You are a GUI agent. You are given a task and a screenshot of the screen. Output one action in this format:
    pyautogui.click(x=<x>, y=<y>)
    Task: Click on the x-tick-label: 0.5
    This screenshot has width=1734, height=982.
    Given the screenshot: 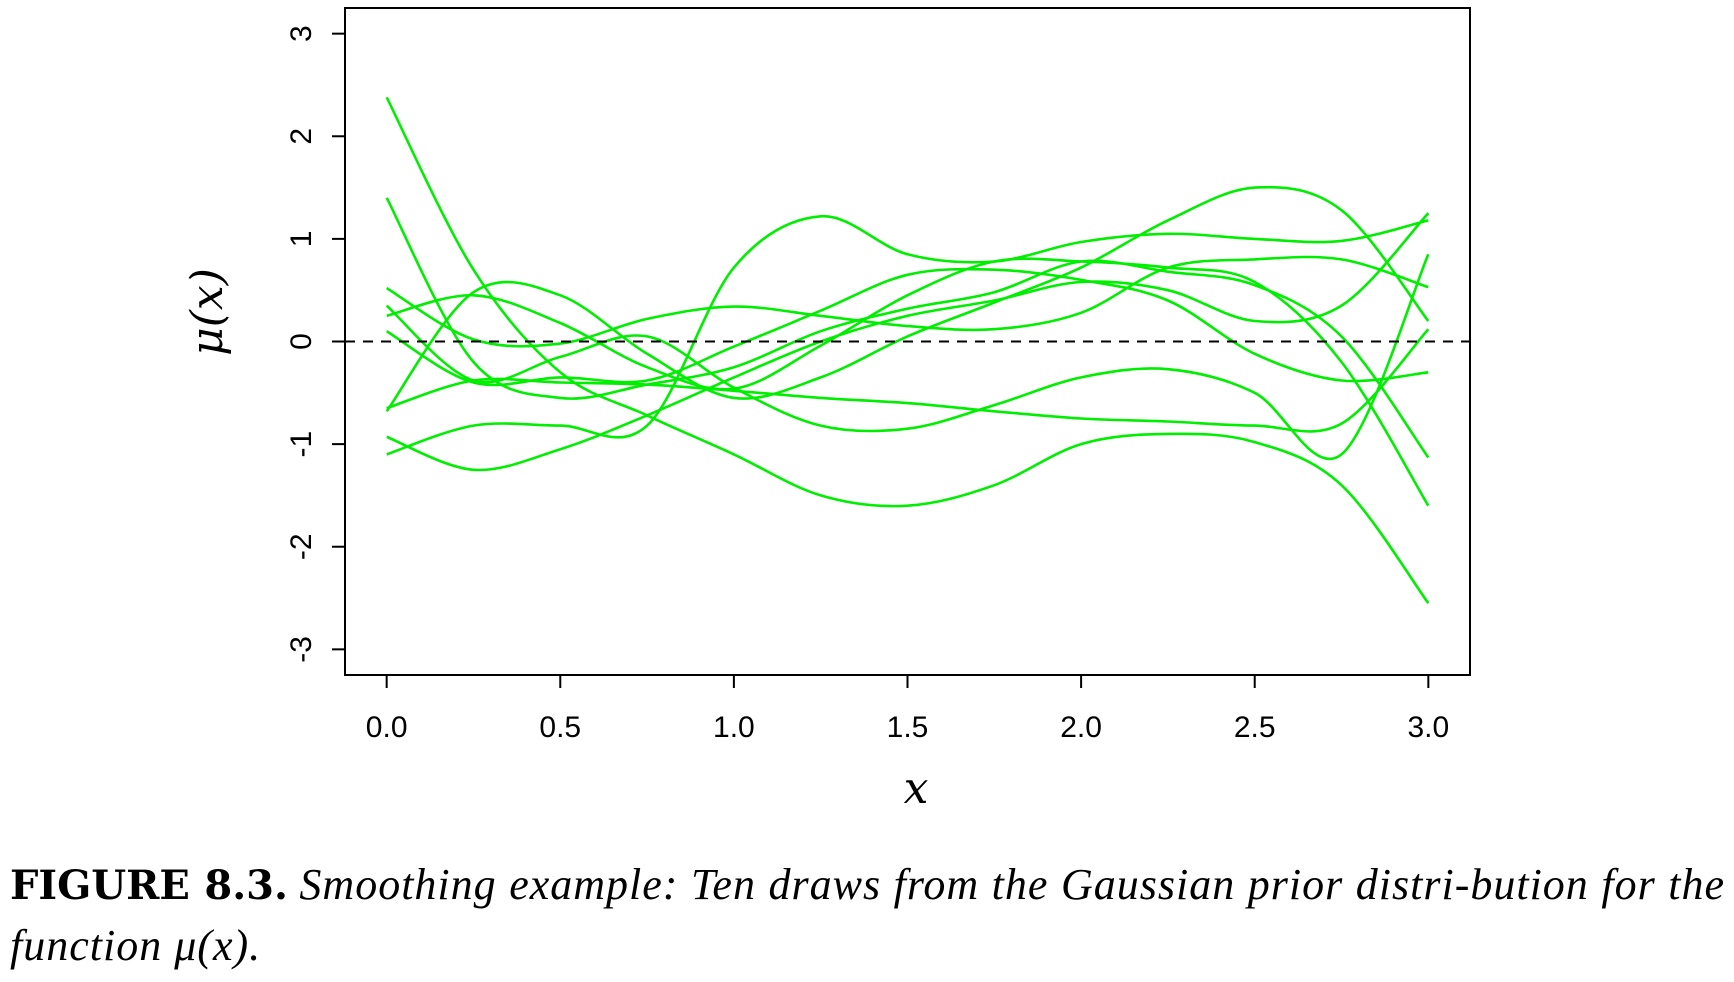 What is the action you would take?
    pyautogui.click(x=560, y=727)
    